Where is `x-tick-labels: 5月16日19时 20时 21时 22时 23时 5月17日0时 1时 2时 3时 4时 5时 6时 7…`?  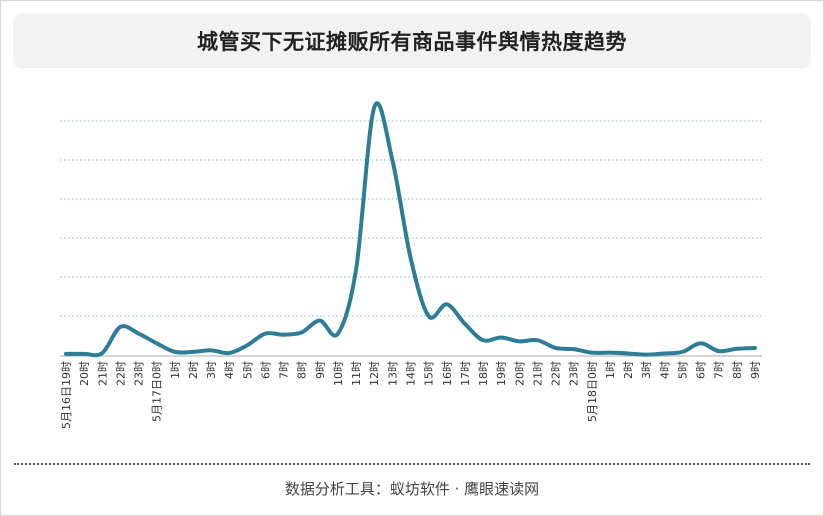 x-tick-labels: 5月16日19时 20时 21时 22时 23时 5月17日0时 1时 2时 3时 4时 5时 6时 7… is located at coordinates (411, 395).